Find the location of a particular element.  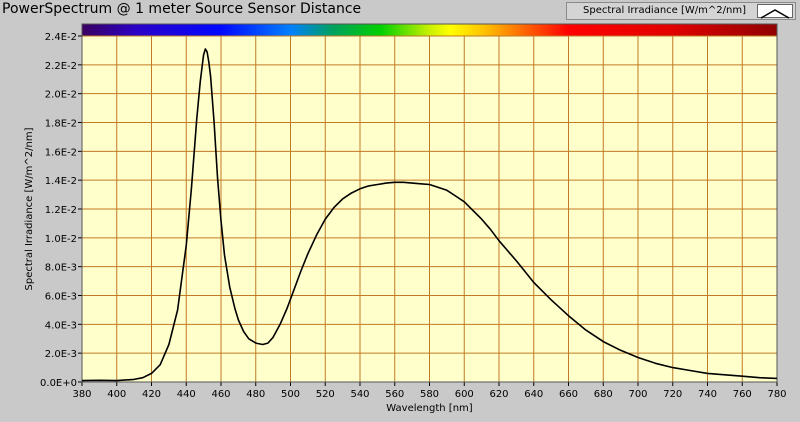

y-tick-label: 1.4E-2 is located at coordinates (61, 181).